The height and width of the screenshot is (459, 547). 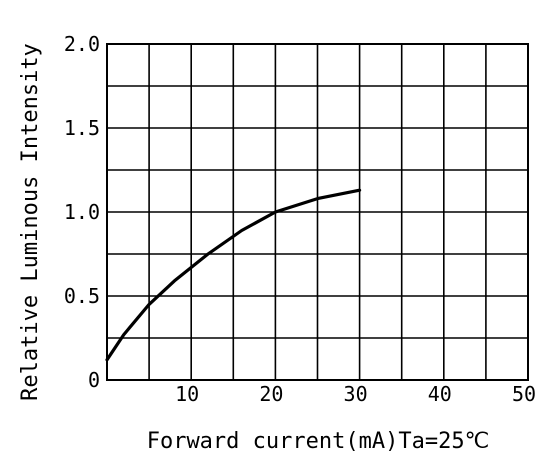 What do you see at coordinates (440, 394) in the screenshot?
I see `x-tick-label: 40` at bounding box center [440, 394].